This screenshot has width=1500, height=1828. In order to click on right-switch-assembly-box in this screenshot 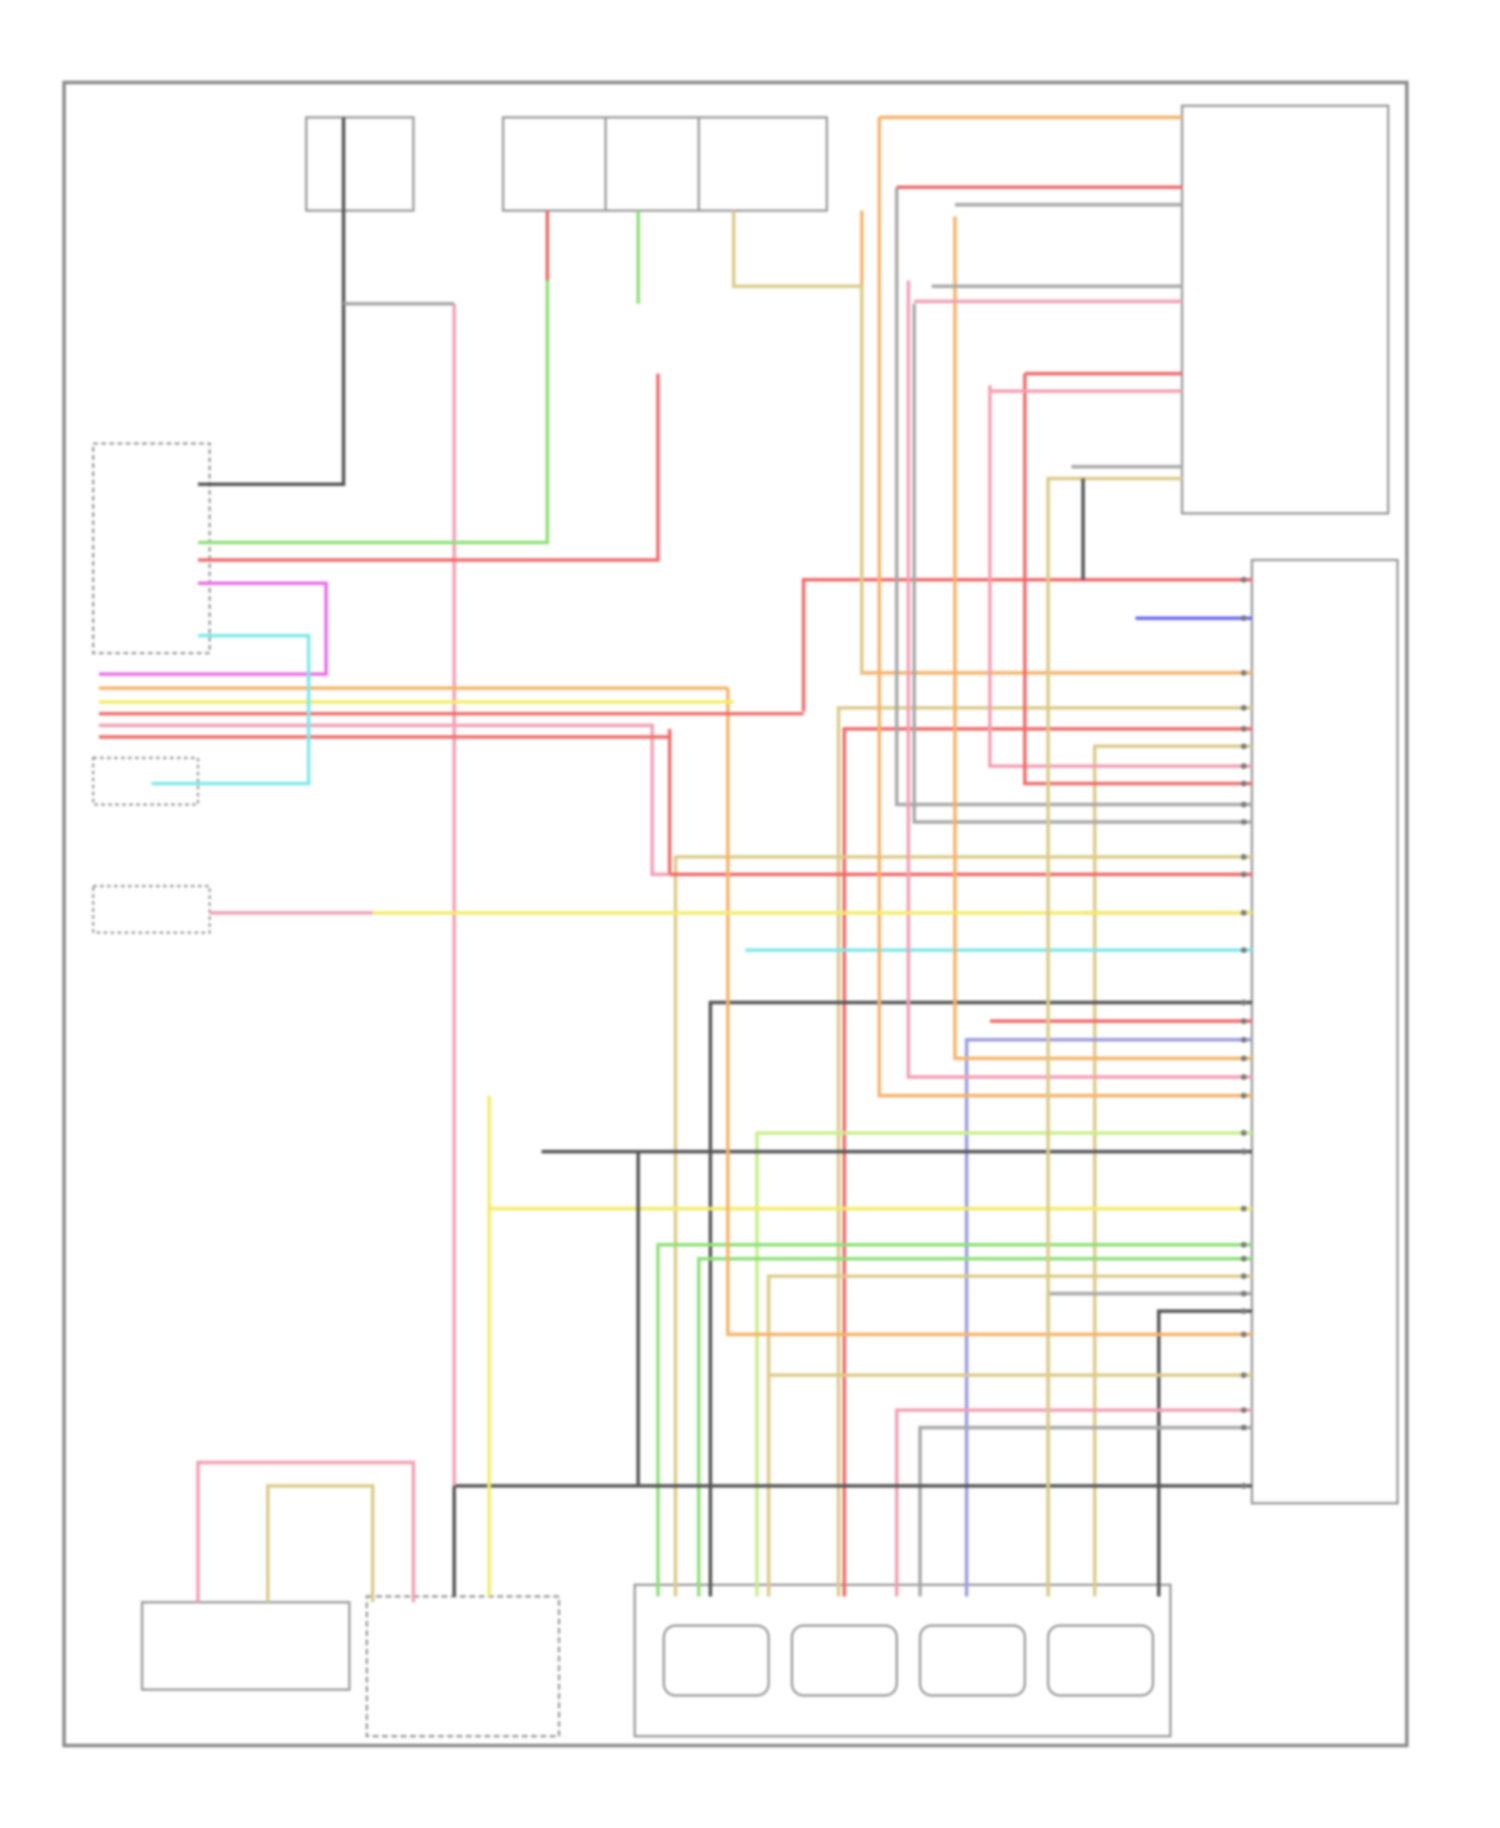, I will do `click(1285, 309)`.